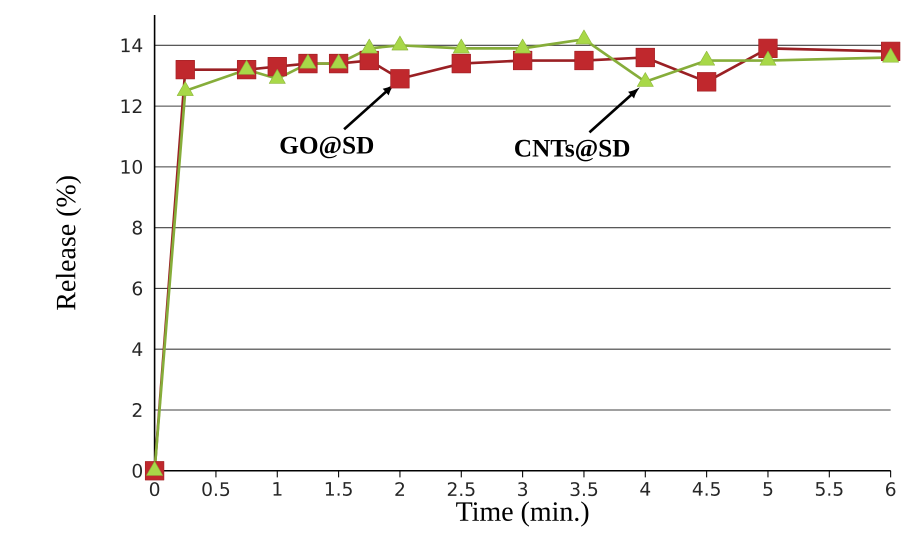 The image size is (901, 547). Describe the element at coordinates (461, 489) in the screenshot. I see `x-tick-label: 2.5` at that location.